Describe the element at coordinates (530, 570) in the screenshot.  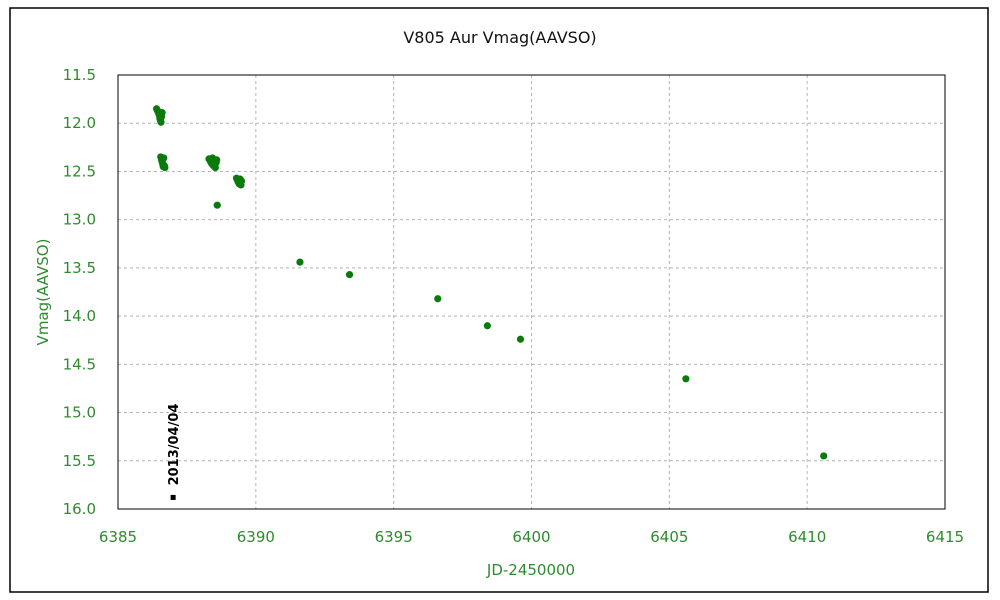
I see `x-axis-label: JD-2450000` at that location.